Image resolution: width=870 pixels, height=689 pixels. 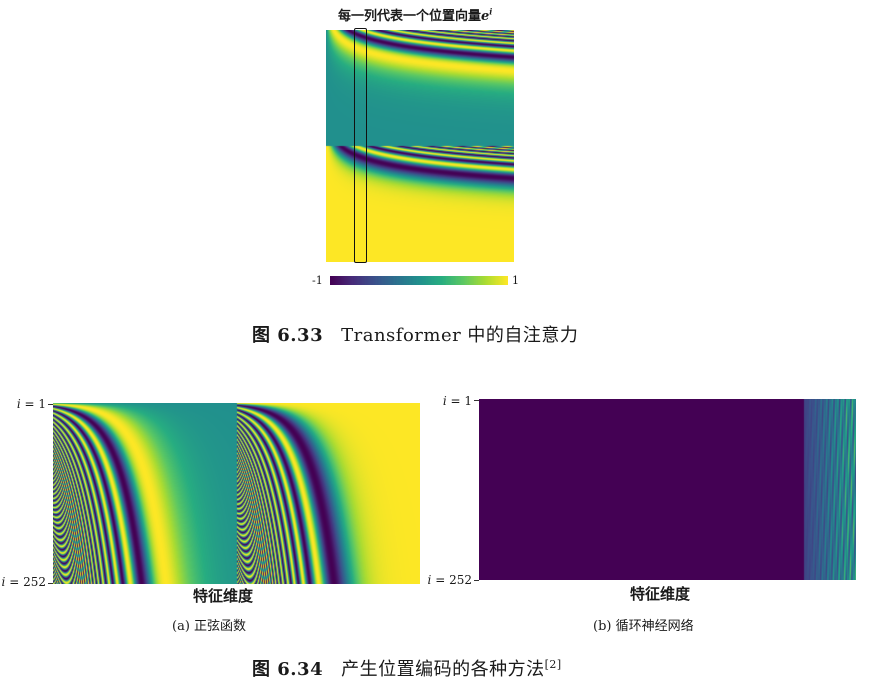 I want to click on heatmap-title-math: e, so click(x=485, y=16).